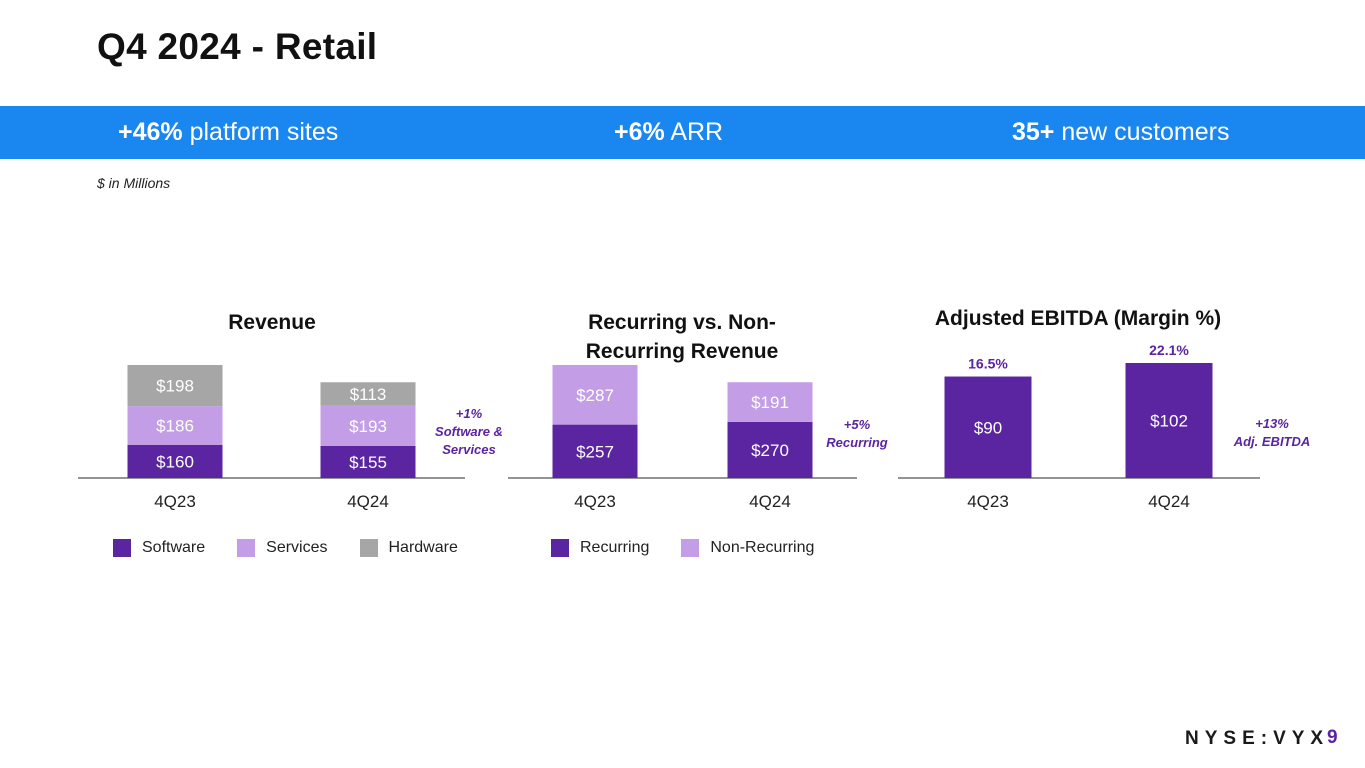 This screenshot has width=1365, height=768. Describe the element at coordinates (264, 132) in the screenshot. I see `kpi-label: platform sites` at that location.